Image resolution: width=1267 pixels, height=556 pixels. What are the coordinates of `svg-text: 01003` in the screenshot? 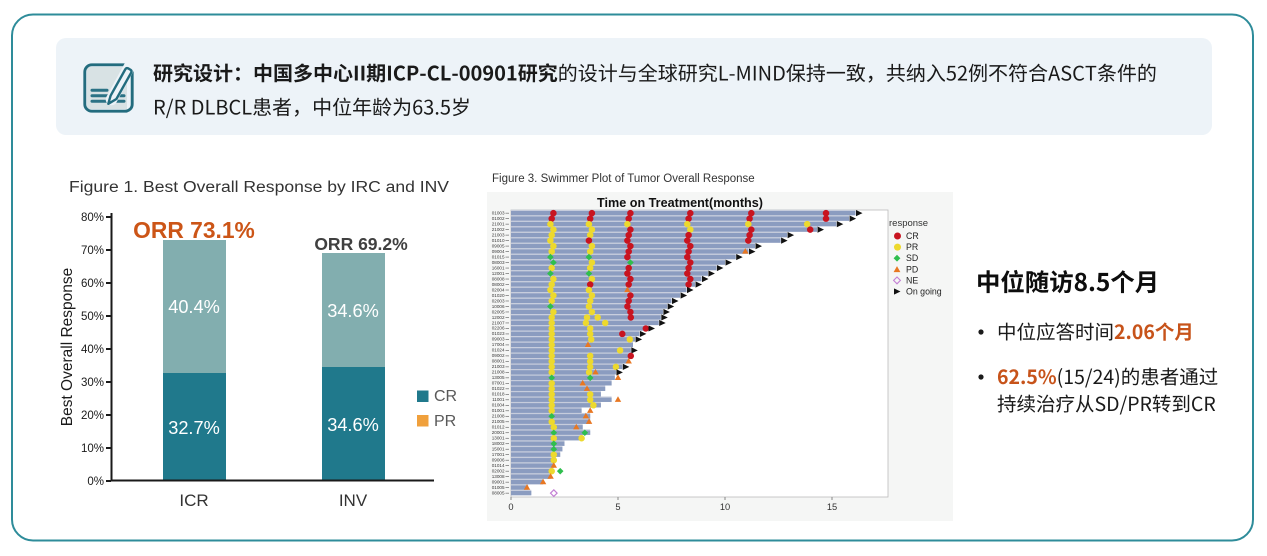 It's located at (498, 212).